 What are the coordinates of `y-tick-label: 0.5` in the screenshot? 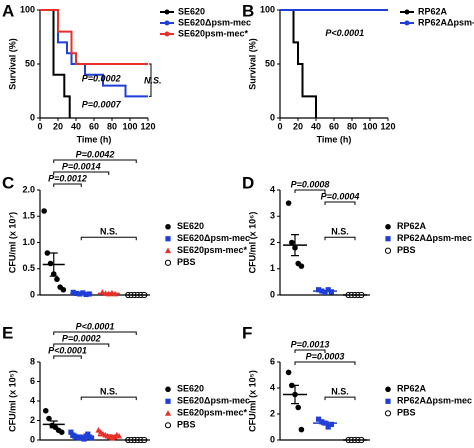 It's located at (28, 268).